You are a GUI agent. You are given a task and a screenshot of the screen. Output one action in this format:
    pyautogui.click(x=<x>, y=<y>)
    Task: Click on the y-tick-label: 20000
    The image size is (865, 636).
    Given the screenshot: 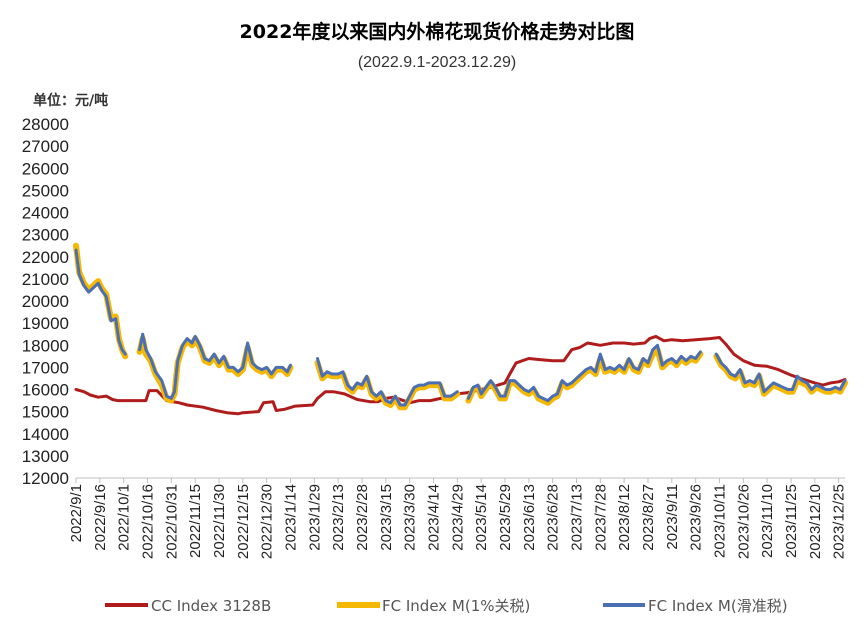 What is the action you would take?
    pyautogui.click(x=45, y=301)
    